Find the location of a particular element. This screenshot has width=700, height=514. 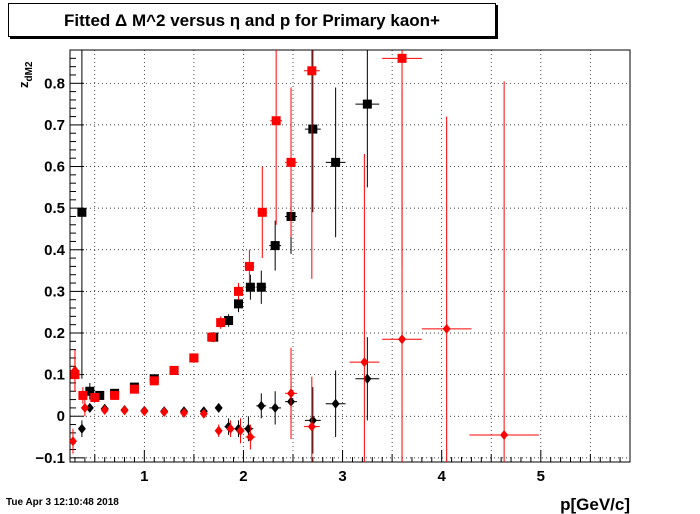

y-tick-label: 0.2 is located at coordinates (54, 333).